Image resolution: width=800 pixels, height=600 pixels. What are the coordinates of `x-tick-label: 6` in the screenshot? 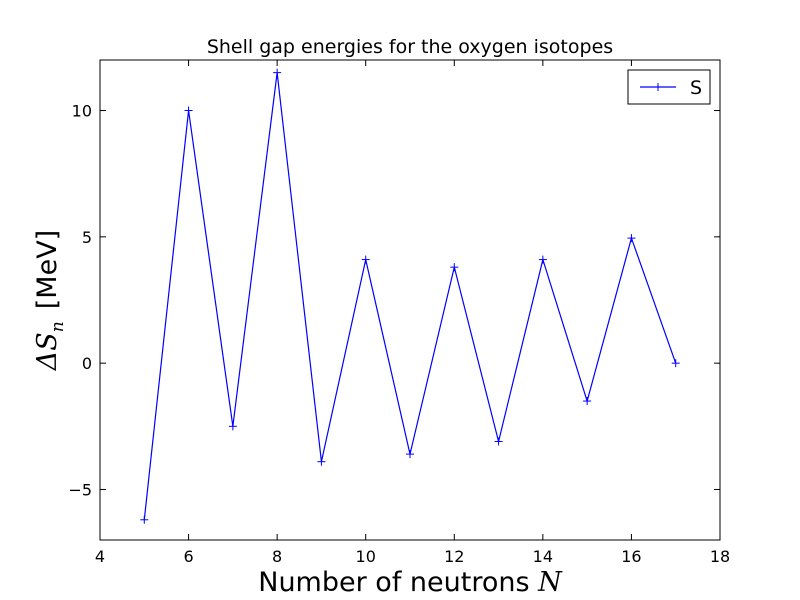 It's located at (188, 556).